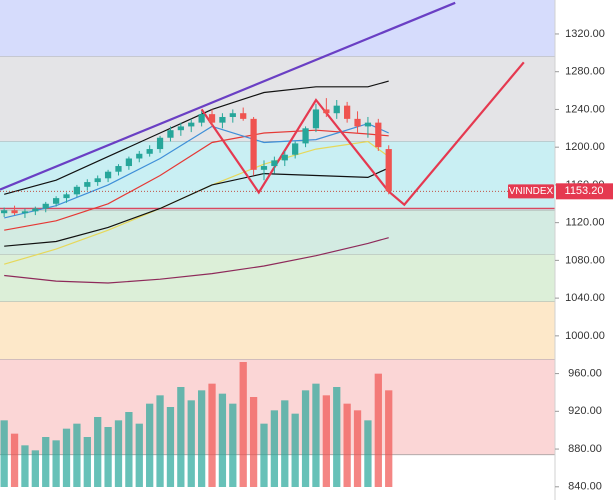 This screenshot has height=500, width=613. I want to click on price-box, so click(584, 191).